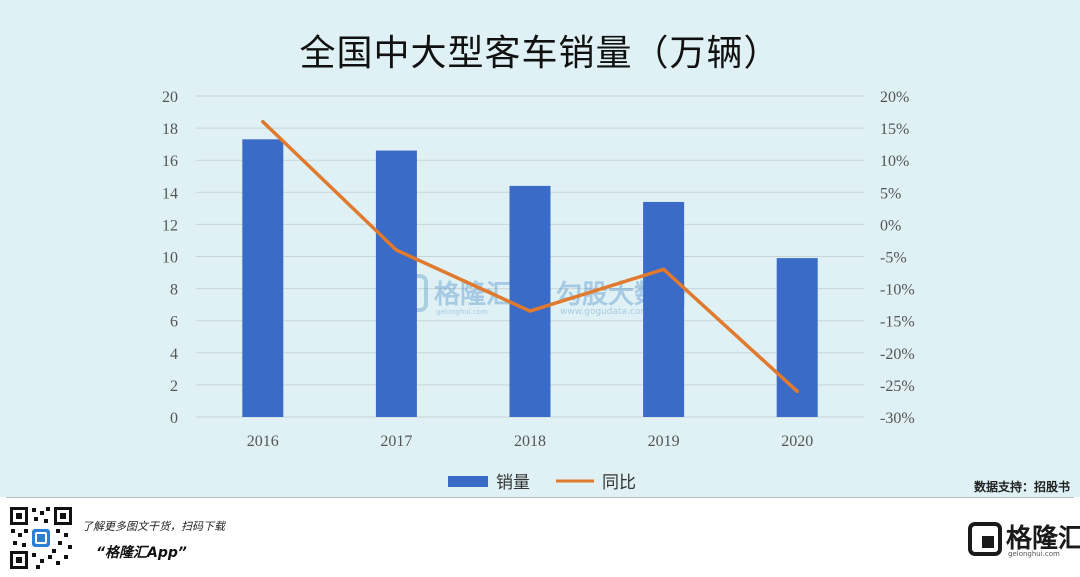  What do you see at coordinates (462, 312) in the screenshot?
I see `watermark-url-1: gelonghui.com` at bounding box center [462, 312].